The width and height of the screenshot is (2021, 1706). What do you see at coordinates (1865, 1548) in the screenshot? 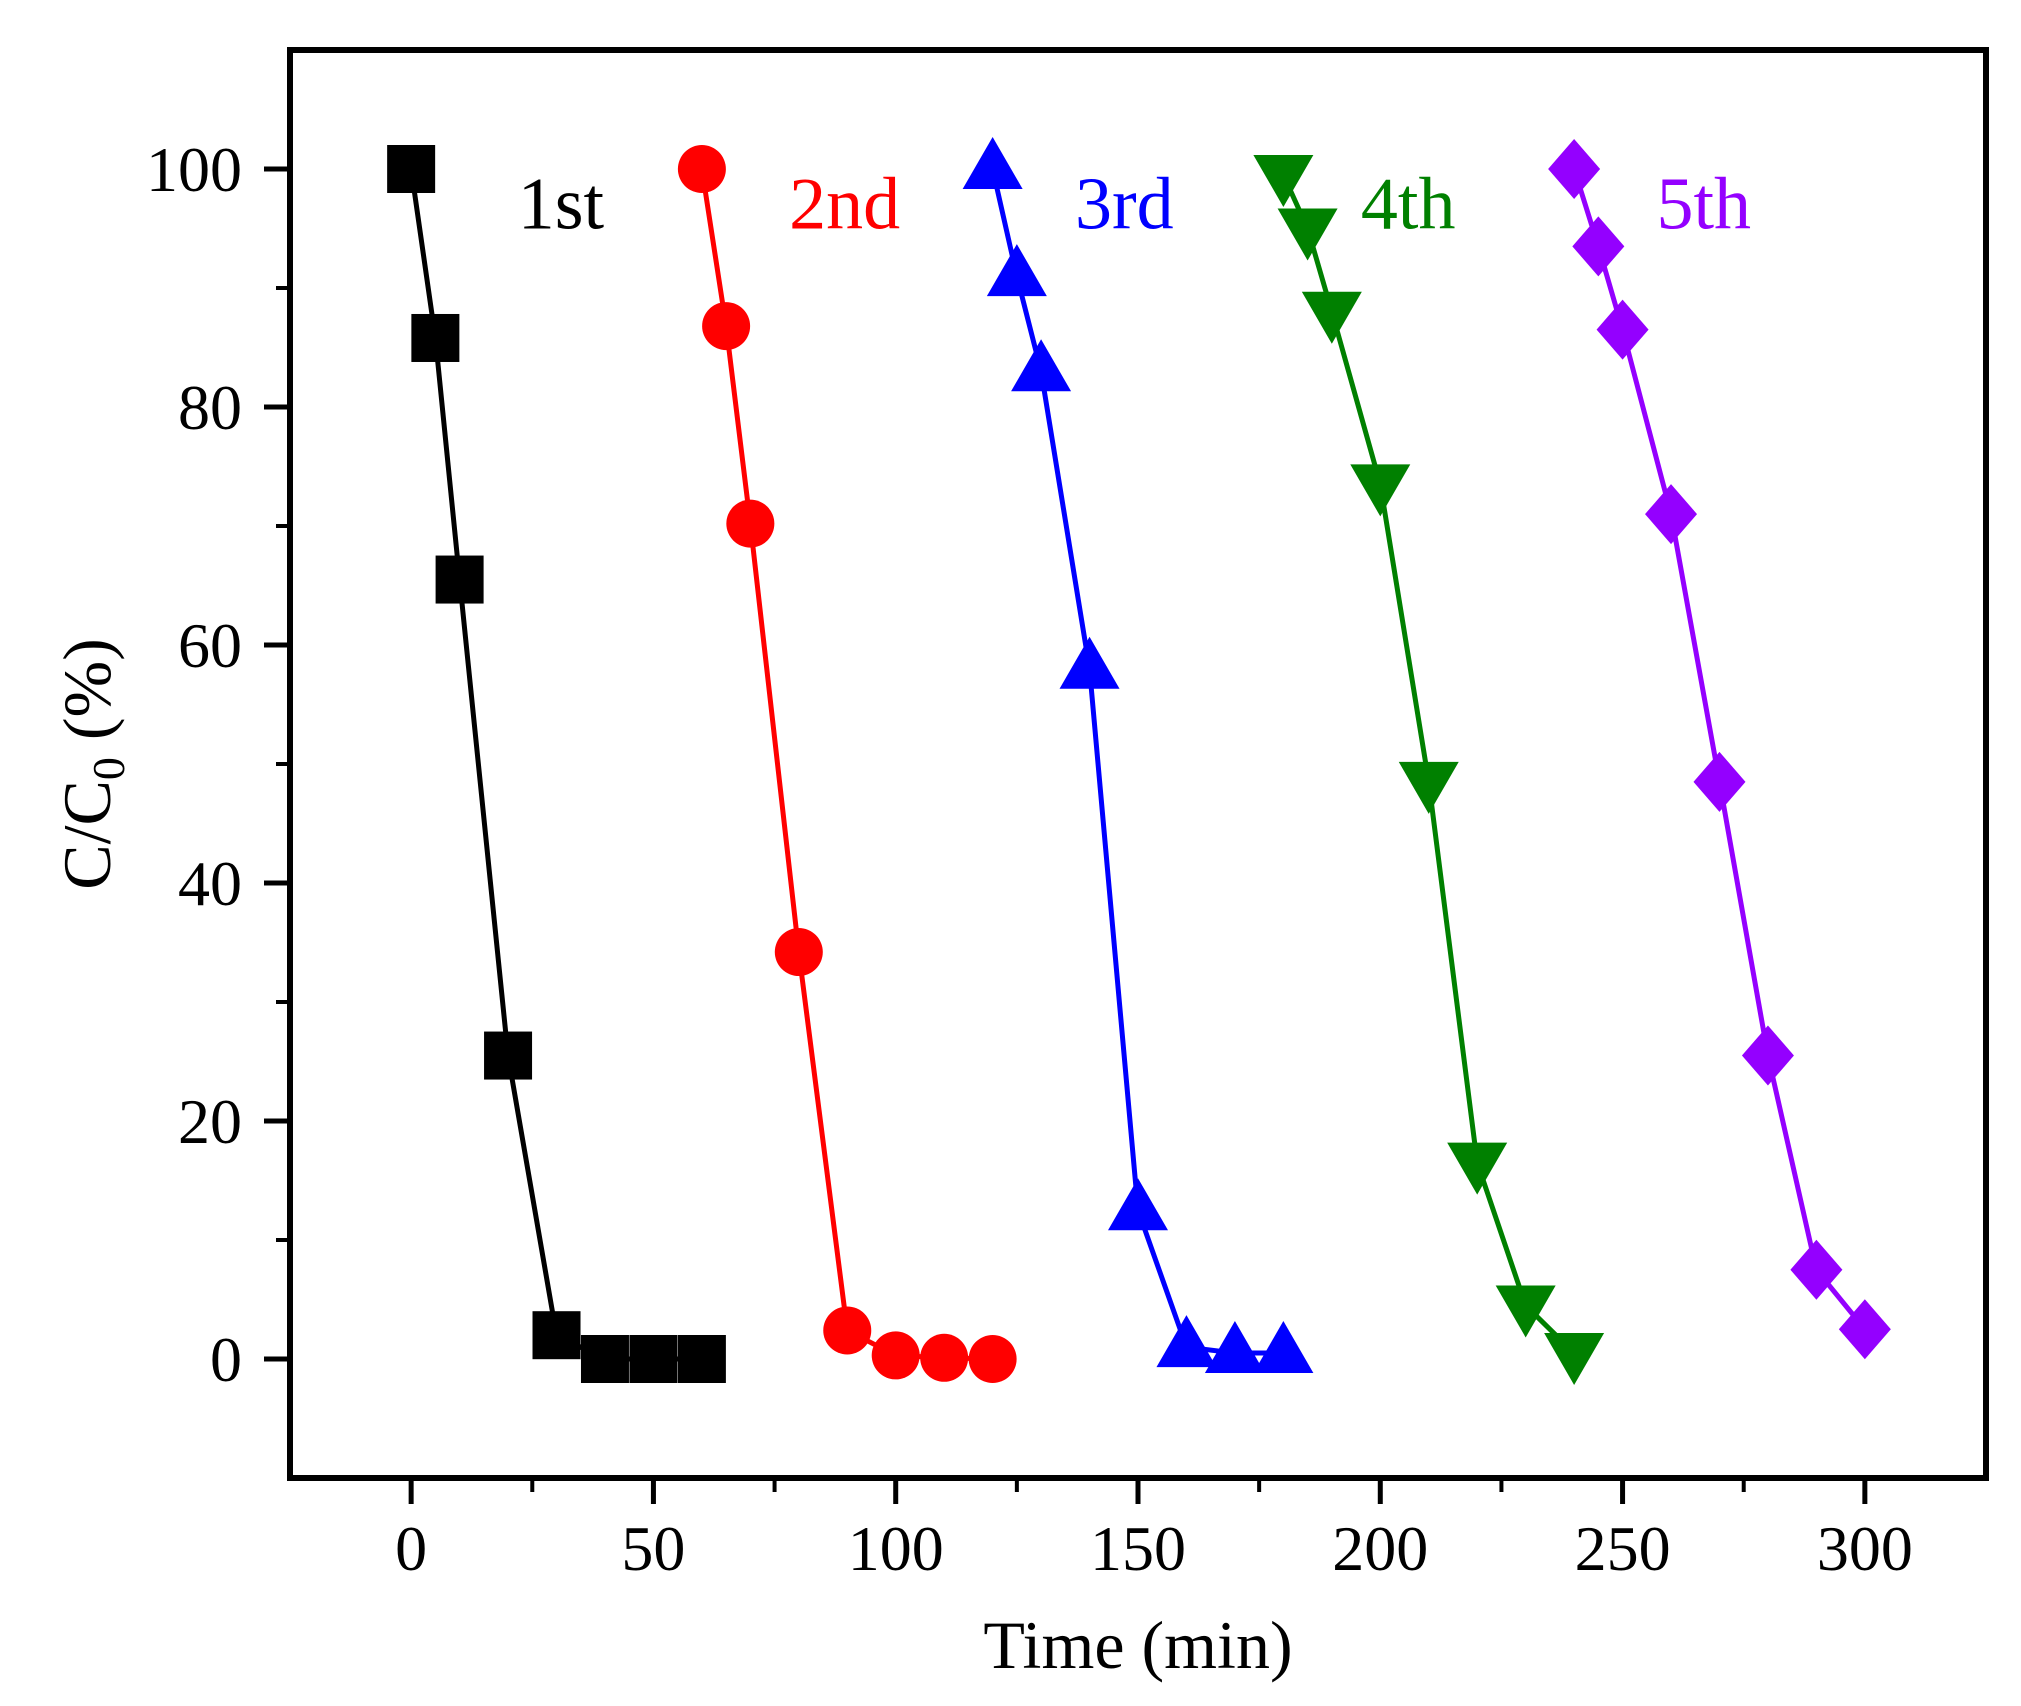
I see `x-tick-label: 300` at bounding box center [1865, 1548].